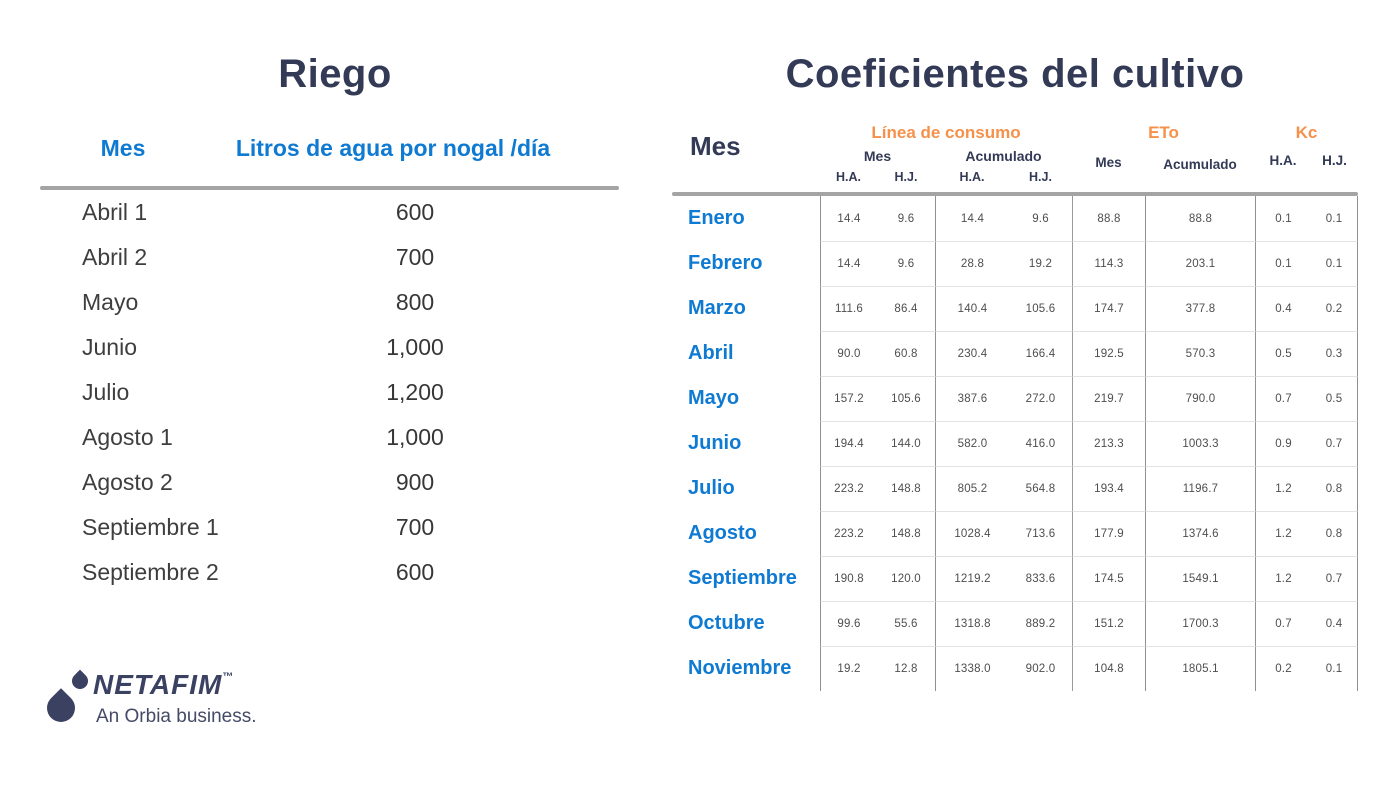 Image resolution: width=1400 pixels, height=800 pixels. Describe the element at coordinates (1015, 263) in the screenshot. I see `table-row: Febrero 14.4 9.6 28.8 19.2 114.3 203.1 0.1 0.1` at that location.